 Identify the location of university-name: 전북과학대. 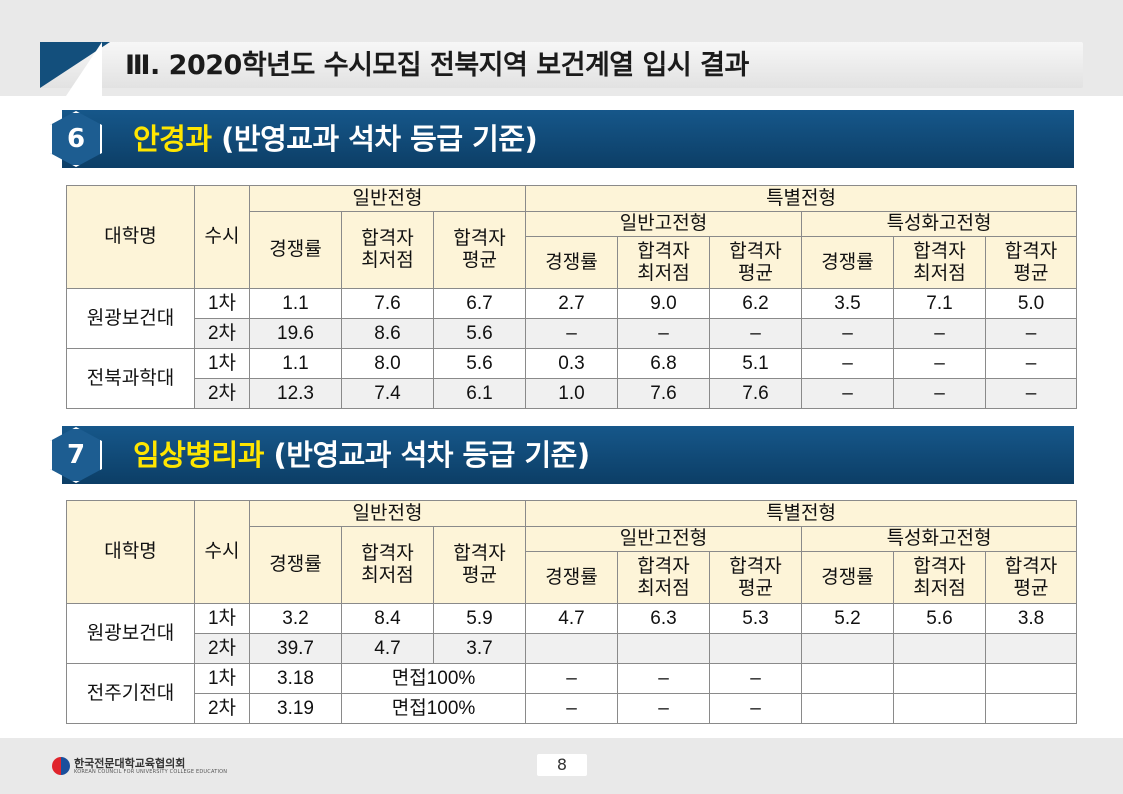
(130, 378).